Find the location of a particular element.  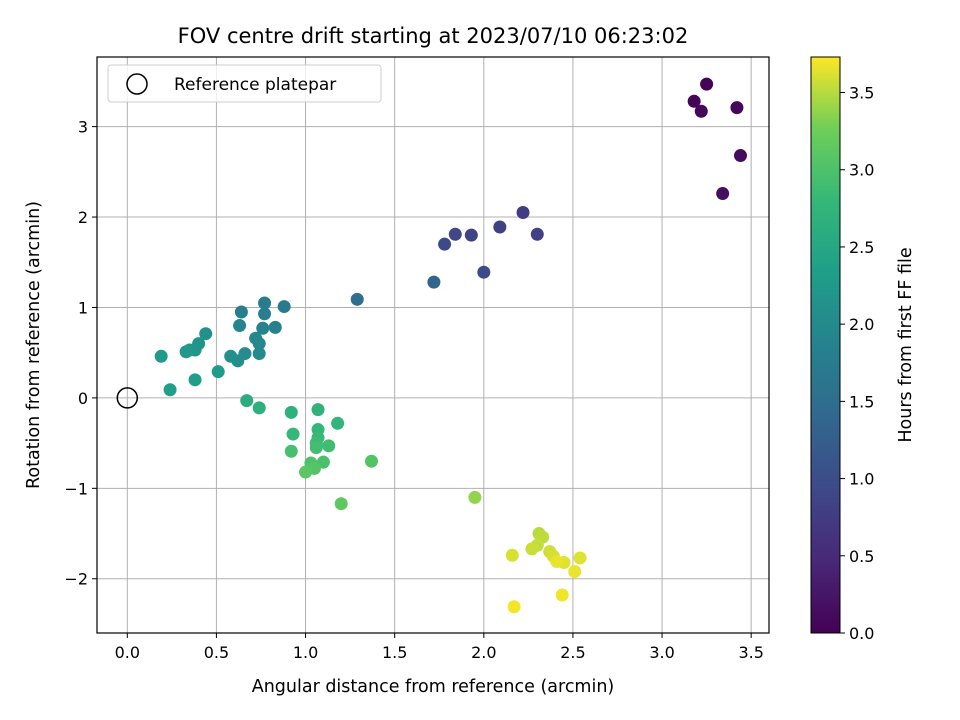

colorbar-tick-label: 0.0 is located at coordinates (861, 633).